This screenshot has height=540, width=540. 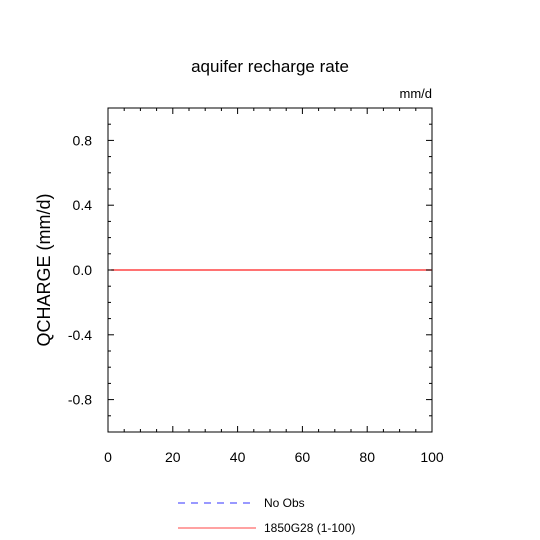 I want to click on y-axis-label: QCHARGE (mm/d), so click(x=44, y=270).